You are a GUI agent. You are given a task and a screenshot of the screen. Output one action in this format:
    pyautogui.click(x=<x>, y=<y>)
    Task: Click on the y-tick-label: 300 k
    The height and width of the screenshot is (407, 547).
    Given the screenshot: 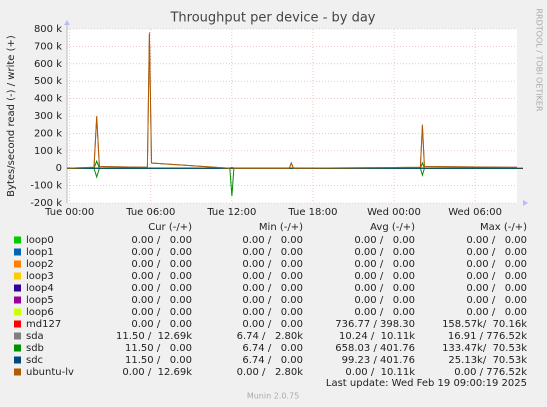 What is the action you would take?
    pyautogui.click(x=48, y=116)
    